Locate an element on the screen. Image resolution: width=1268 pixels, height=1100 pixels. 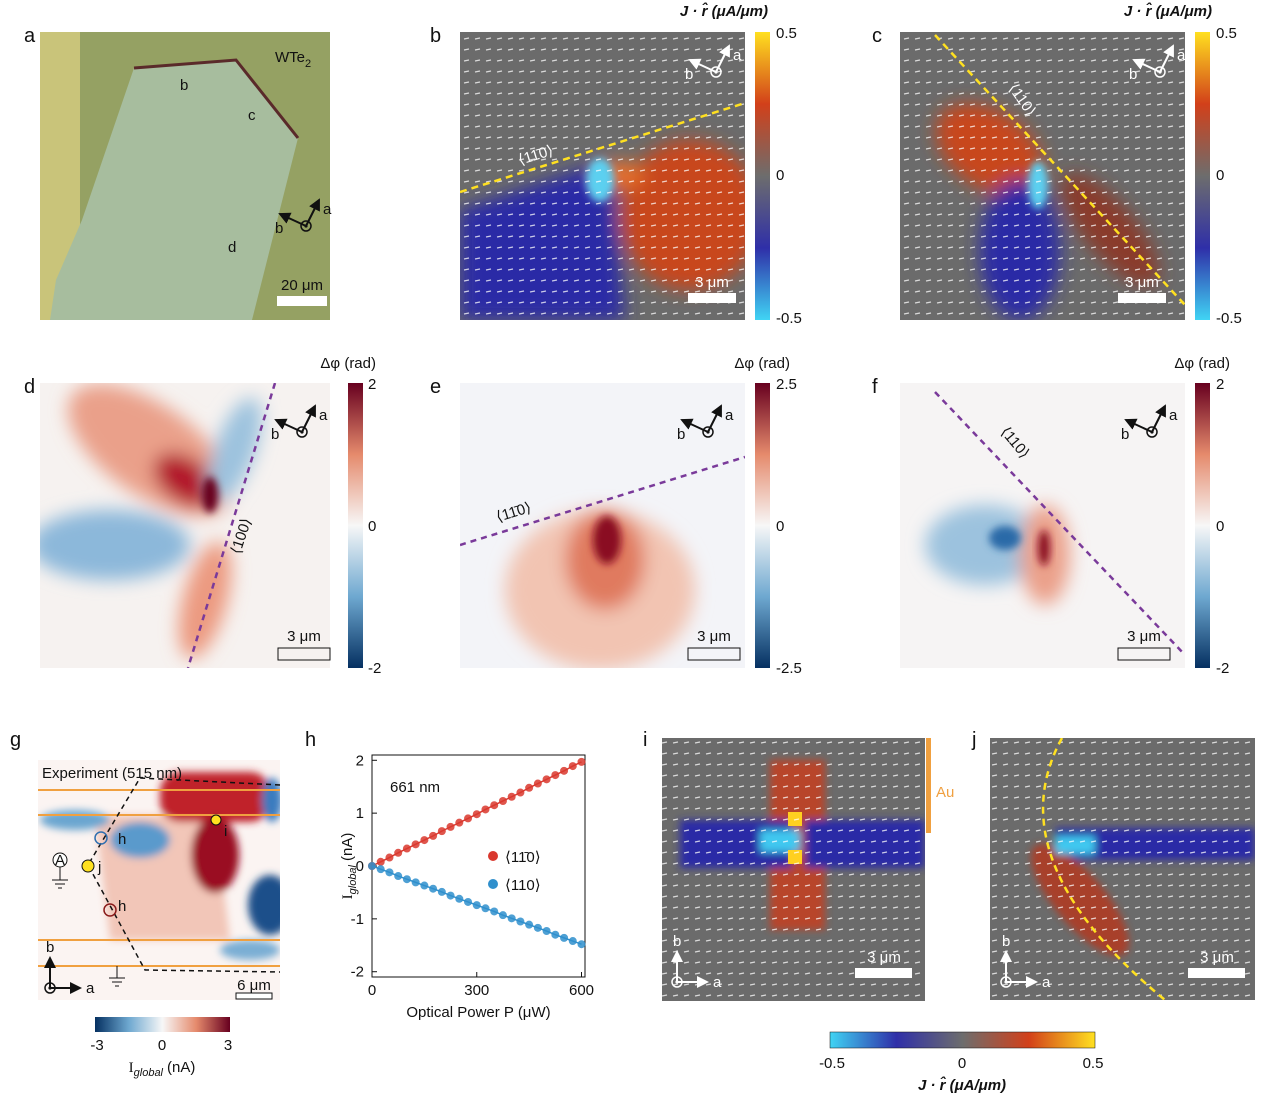
point-label: c is located at coordinates (252, 115).